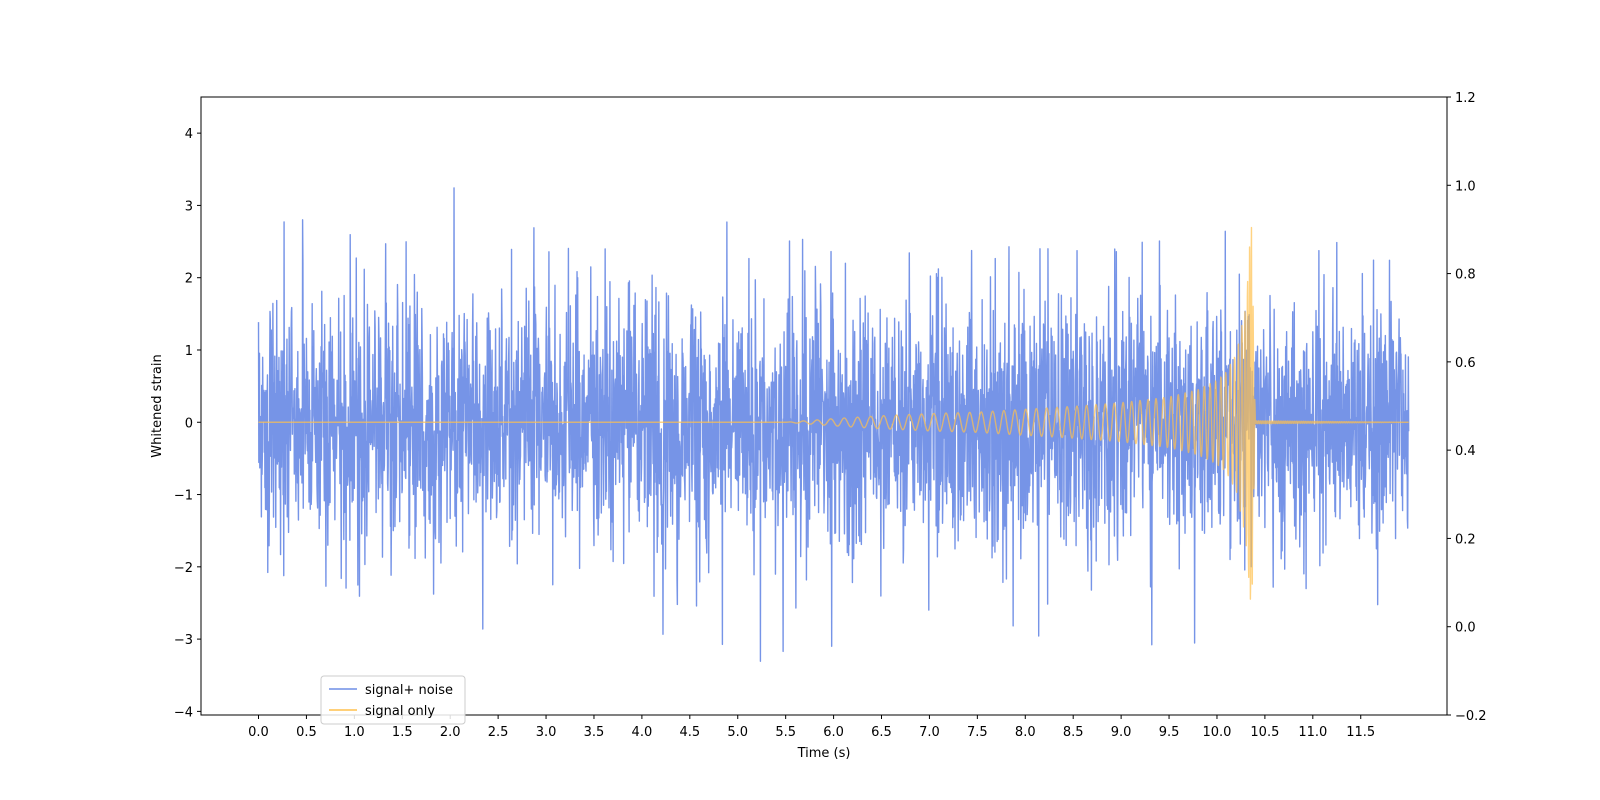  Describe the element at coordinates (689, 732) in the screenshot. I see `x-tick-label: 4.5` at that location.